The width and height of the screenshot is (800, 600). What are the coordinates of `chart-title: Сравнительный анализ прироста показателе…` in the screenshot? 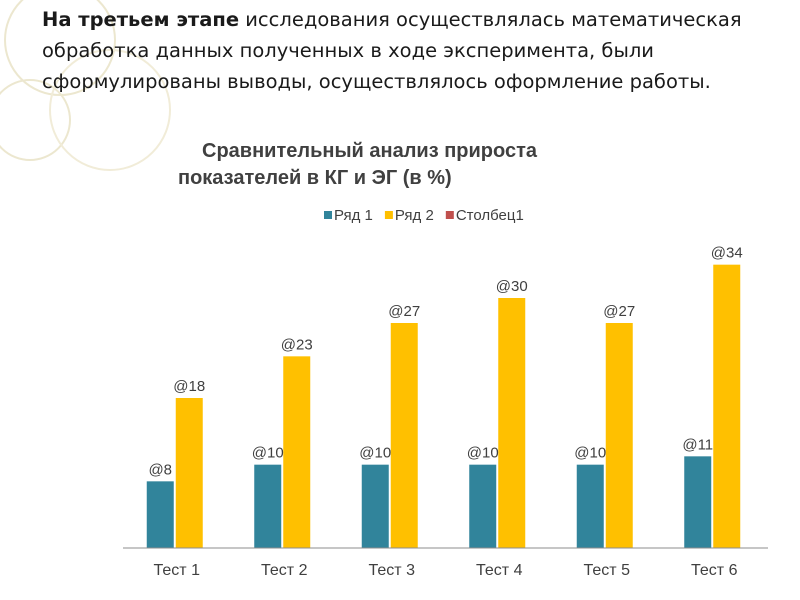 It's located at (388, 165).